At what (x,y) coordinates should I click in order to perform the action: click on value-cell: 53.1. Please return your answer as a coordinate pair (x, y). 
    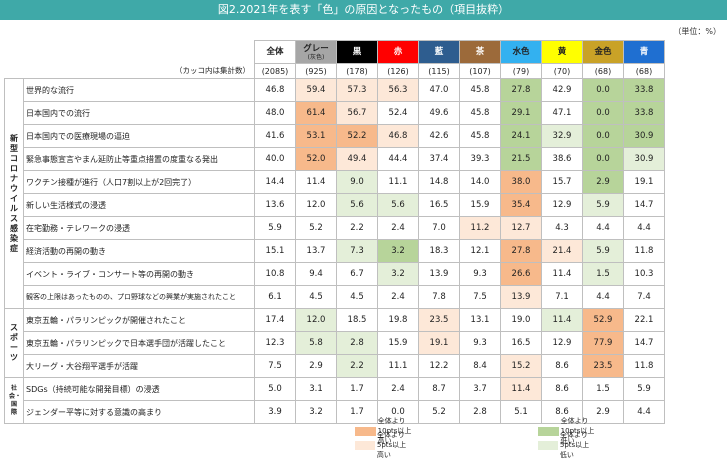
    Looking at the image, I should click on (316, 136).